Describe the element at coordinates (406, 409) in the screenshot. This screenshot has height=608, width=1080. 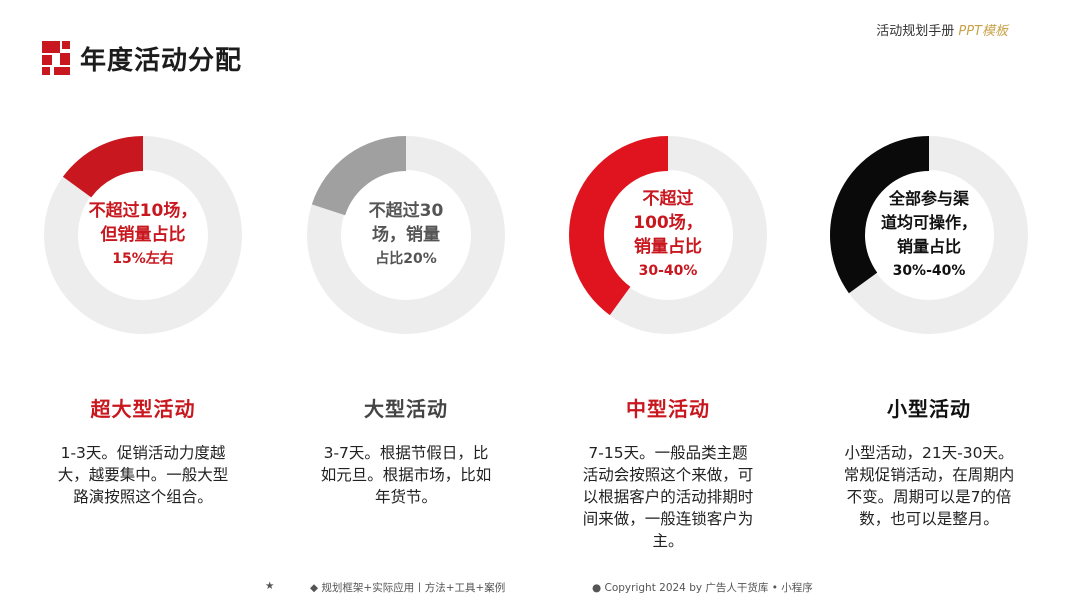
I see `category-title: 大型活动` at that location.